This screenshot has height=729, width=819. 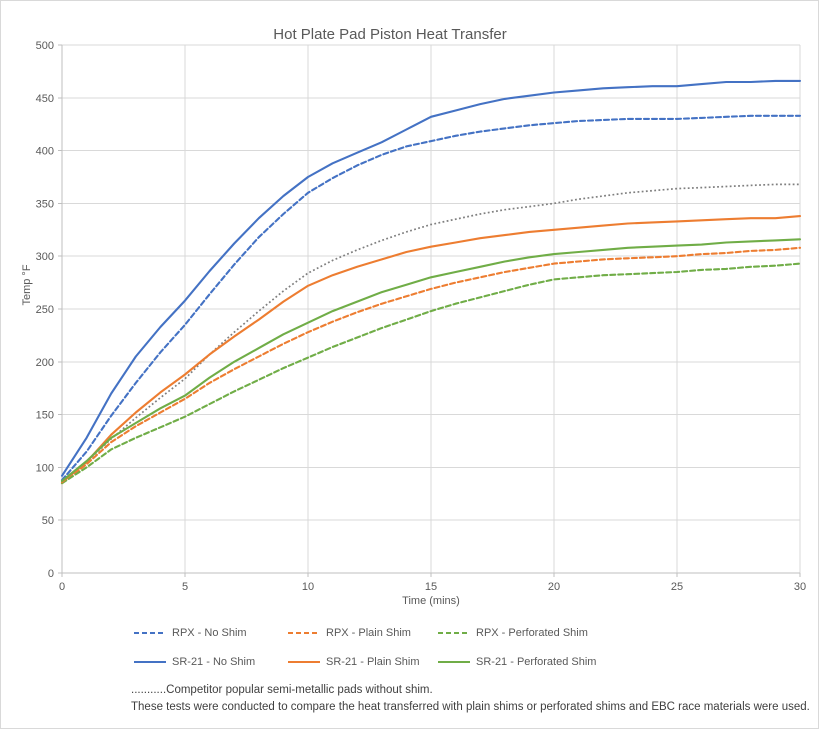 What do you see at coordinates (800, 587) in the screenshot?
I see `svg-text: 30` at bounding box center [800, 587].